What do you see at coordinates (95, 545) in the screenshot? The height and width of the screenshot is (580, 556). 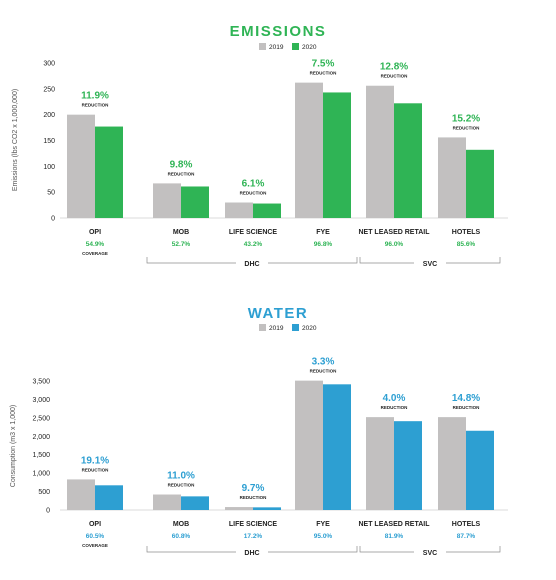 I see `water-coverage-caption: COVERAGE` at bounding box center [95, 545].